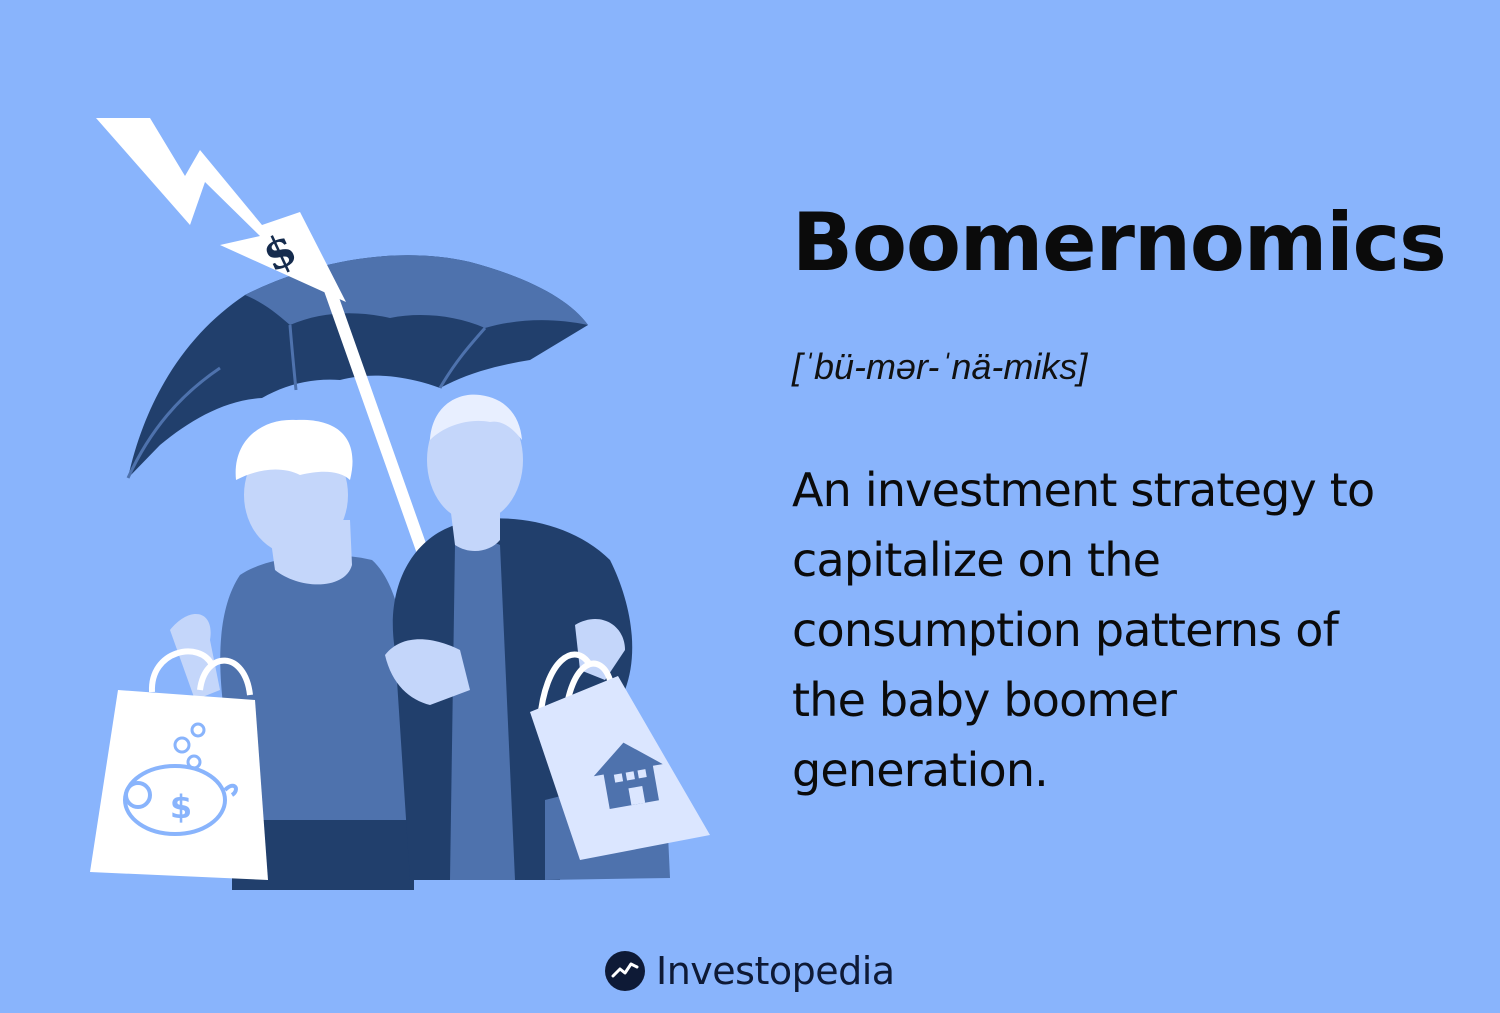 The width and height of the screenshot is (1500, 1013). I want to click on investopedia-logo-icon, so click(625, 971).